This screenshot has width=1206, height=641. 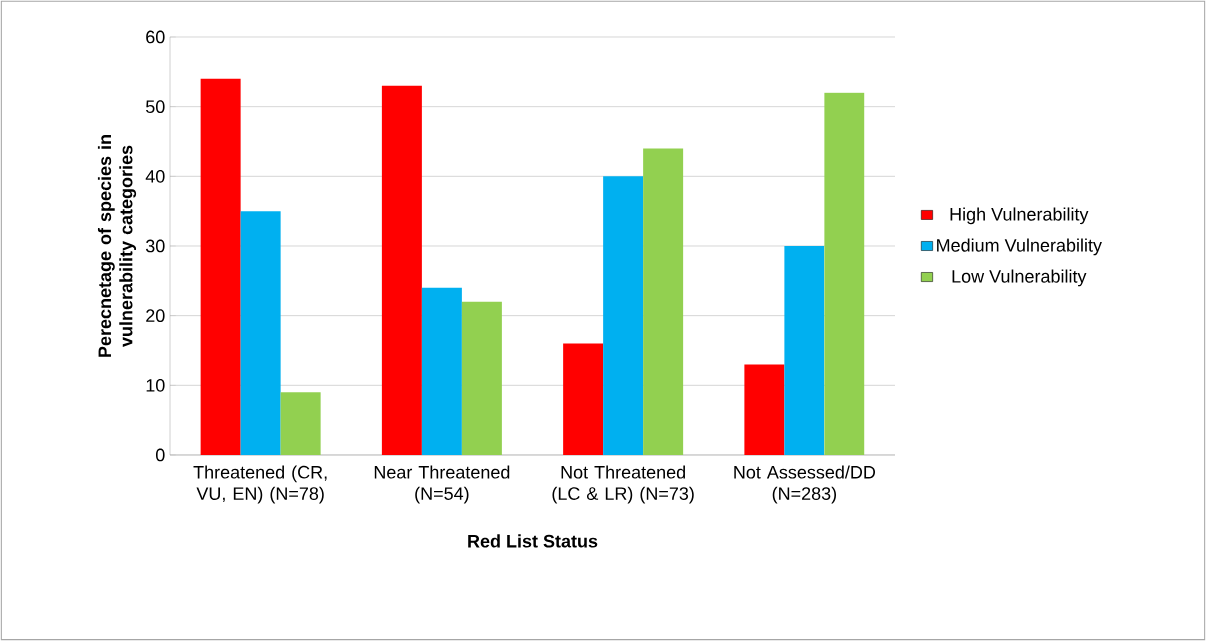 What do you see at coordinates (155, 176) in the screenshot?
I see `y-tick-label: 40` at bounding box center [155, 176].